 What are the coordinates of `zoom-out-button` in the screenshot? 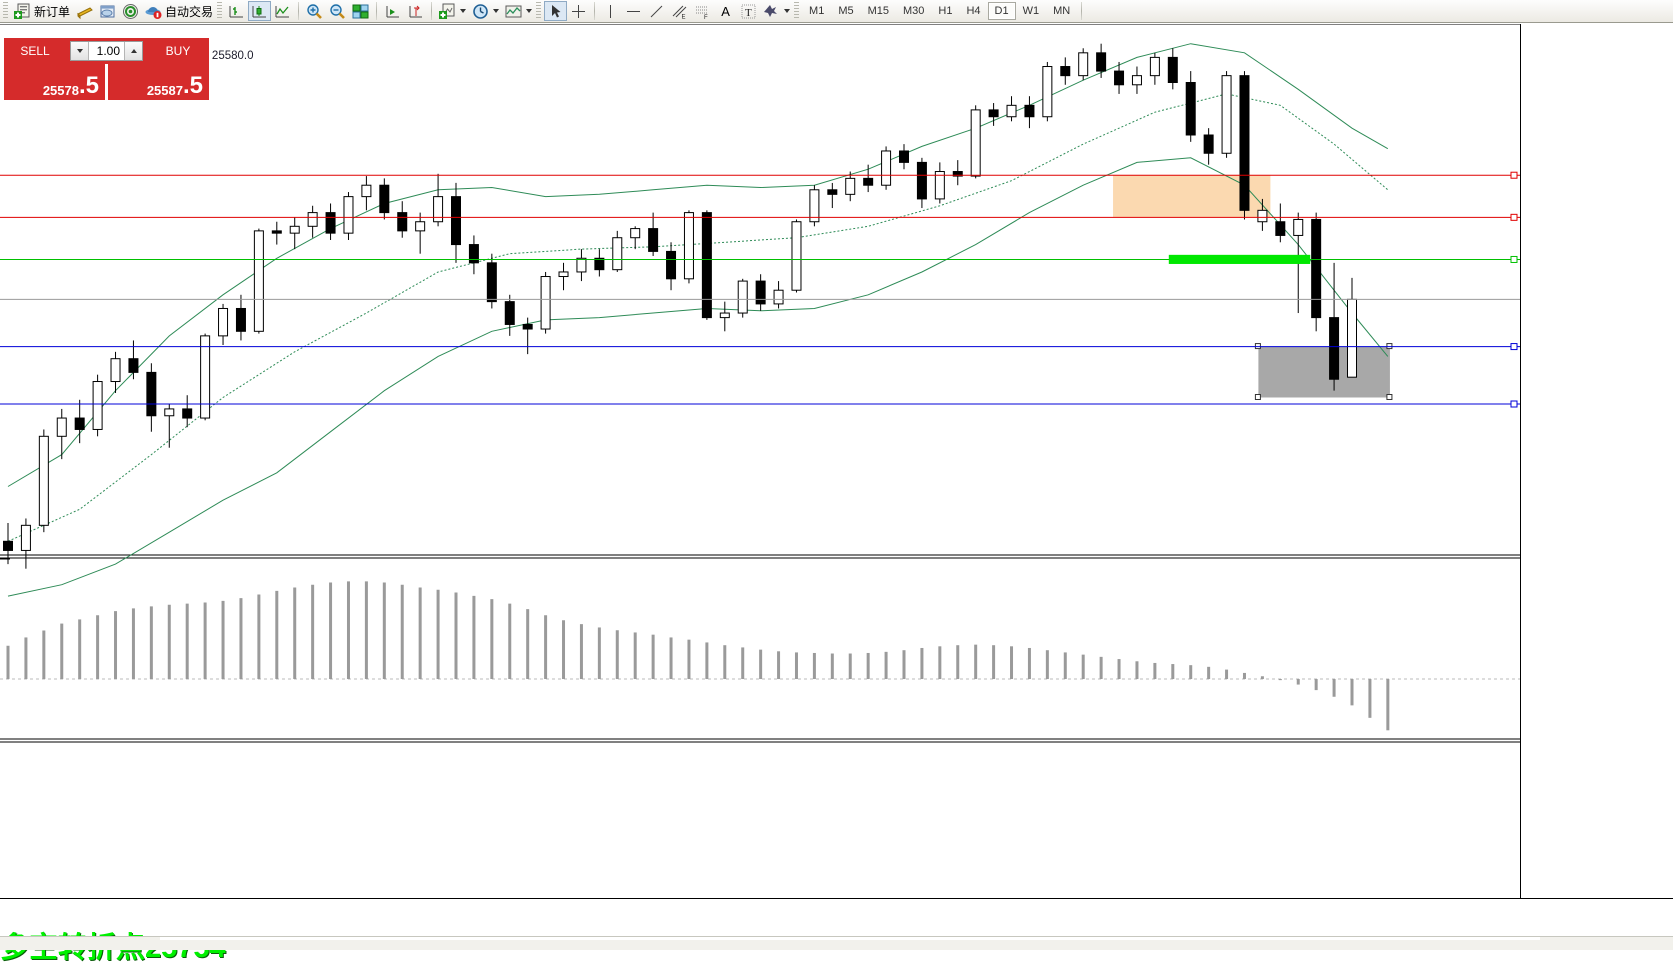 It's located at (337, 11).